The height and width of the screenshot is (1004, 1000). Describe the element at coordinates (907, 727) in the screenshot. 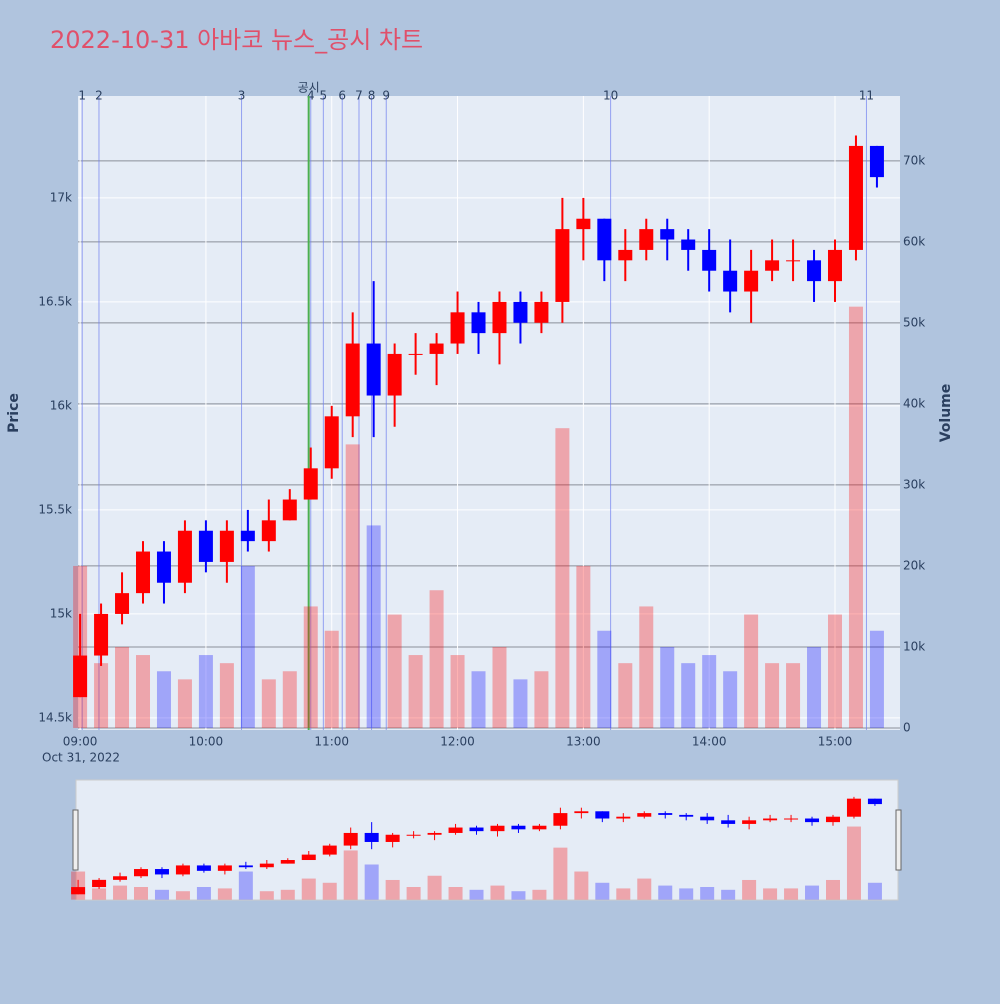

I see `y2-tick-label: 0` at that location.